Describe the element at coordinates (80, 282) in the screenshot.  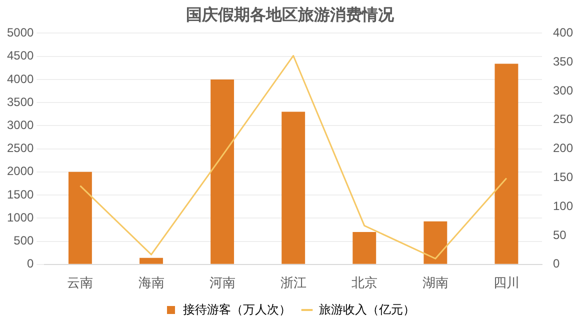
I see `x-tick-label: 云南` at that location.